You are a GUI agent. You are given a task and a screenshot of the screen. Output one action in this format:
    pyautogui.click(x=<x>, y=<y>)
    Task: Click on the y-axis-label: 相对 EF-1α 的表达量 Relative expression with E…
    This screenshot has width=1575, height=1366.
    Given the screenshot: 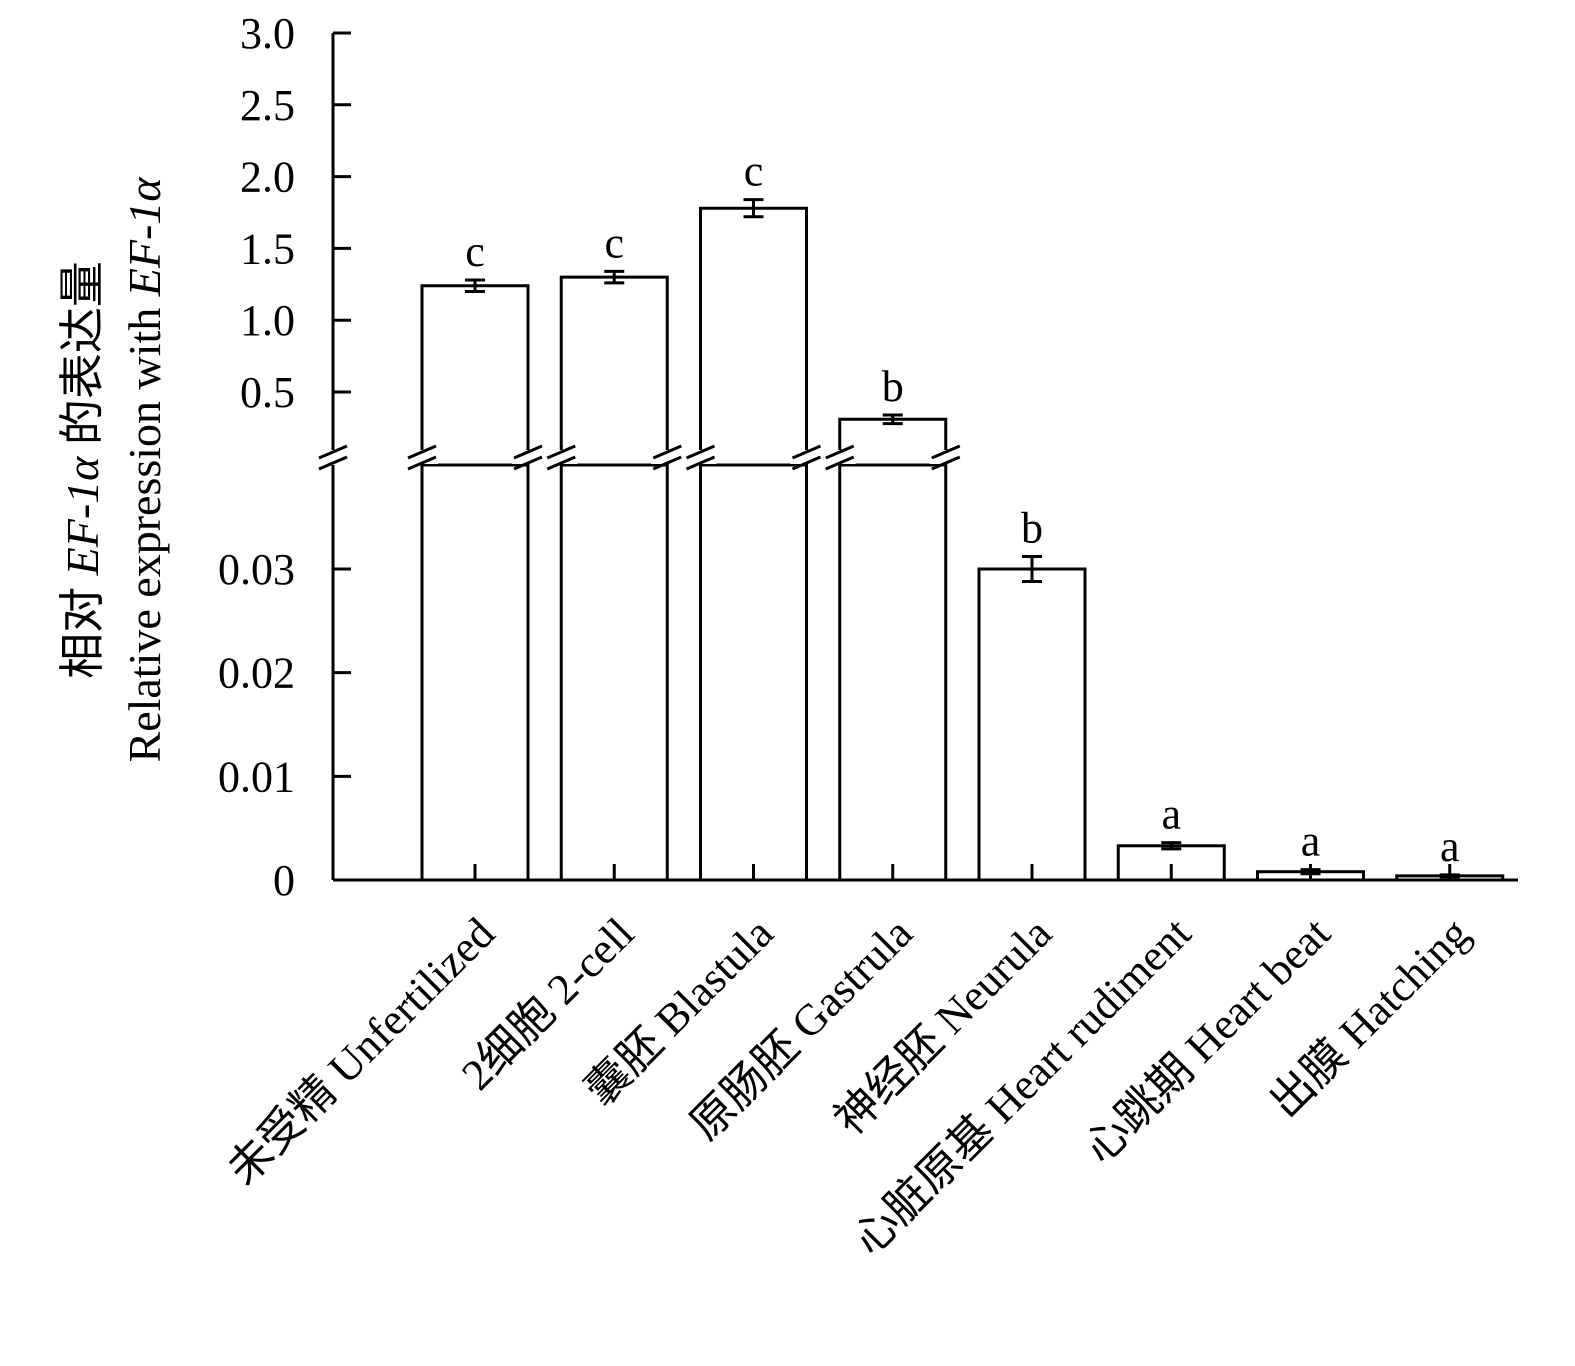 What is the action you would take?
    pyautogui.click(x=113, y=470)
    